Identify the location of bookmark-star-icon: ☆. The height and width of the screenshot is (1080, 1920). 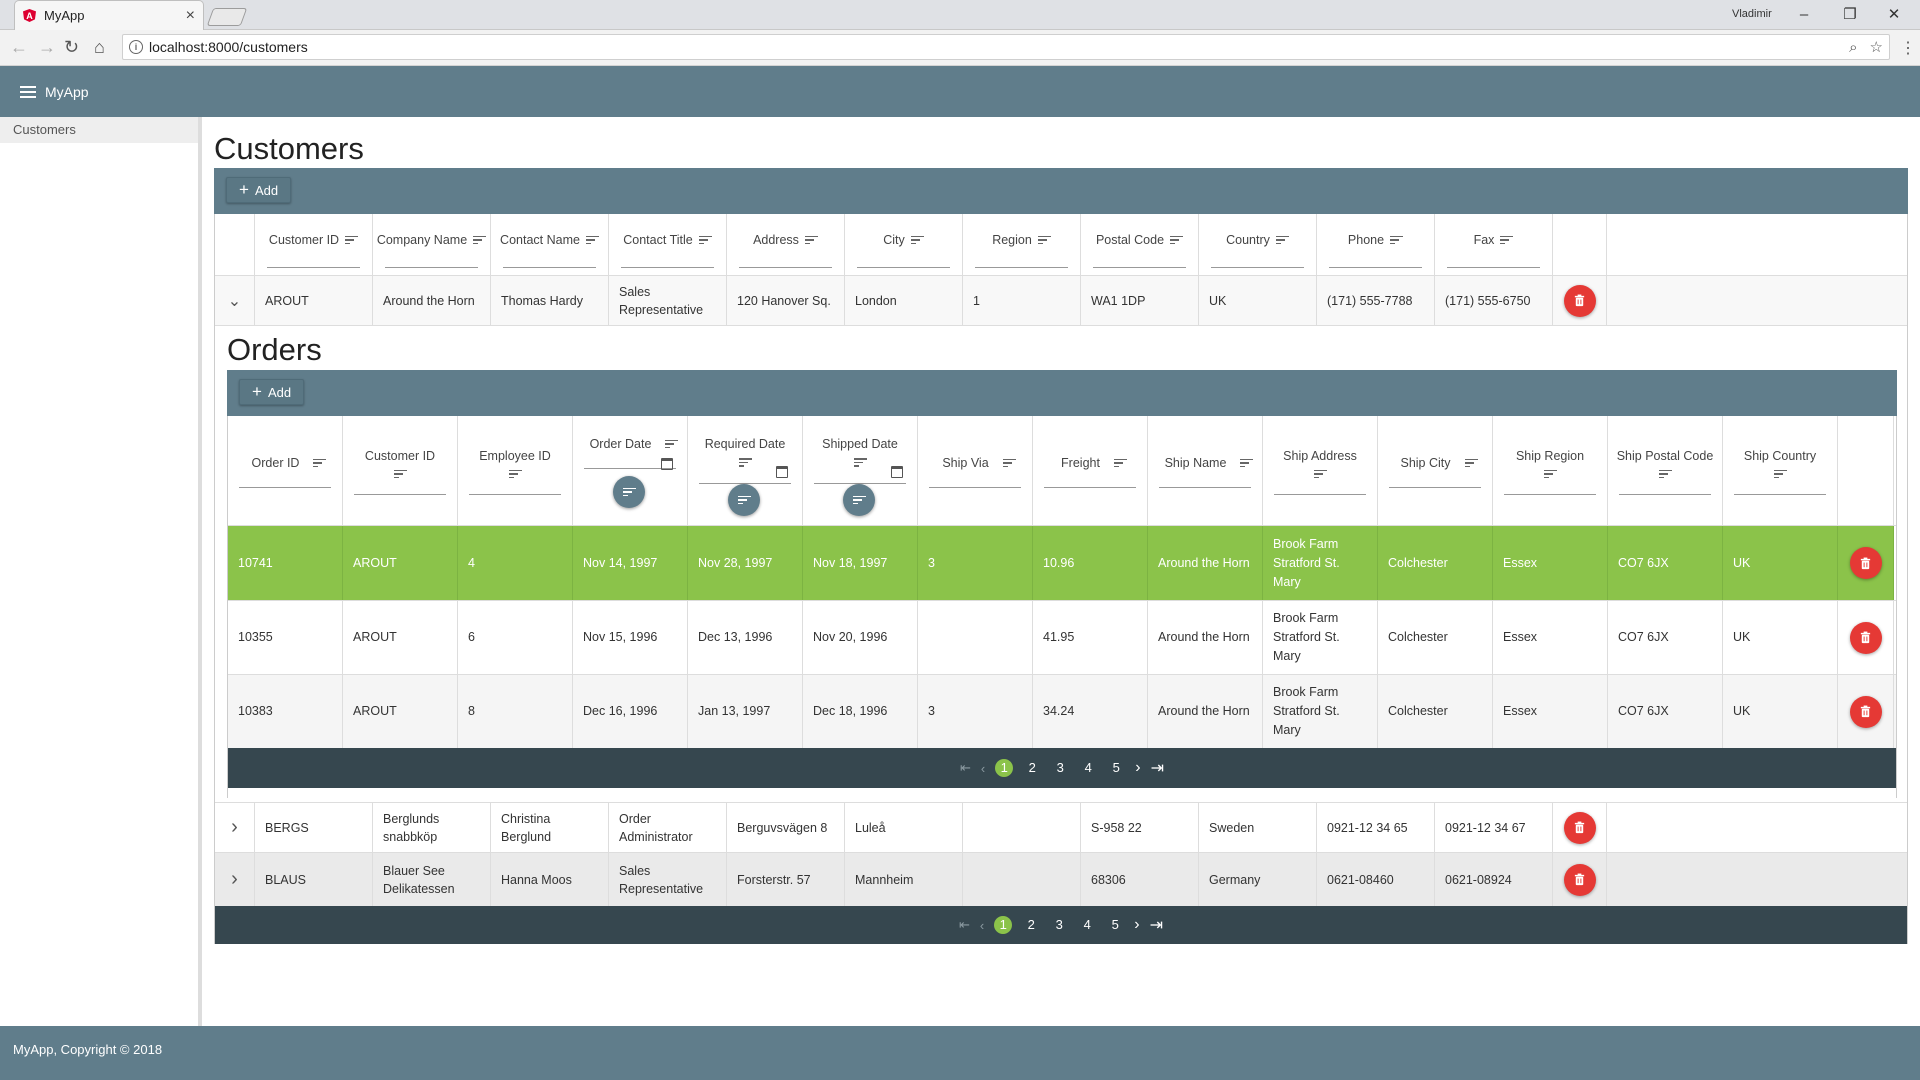
(1876, 47).